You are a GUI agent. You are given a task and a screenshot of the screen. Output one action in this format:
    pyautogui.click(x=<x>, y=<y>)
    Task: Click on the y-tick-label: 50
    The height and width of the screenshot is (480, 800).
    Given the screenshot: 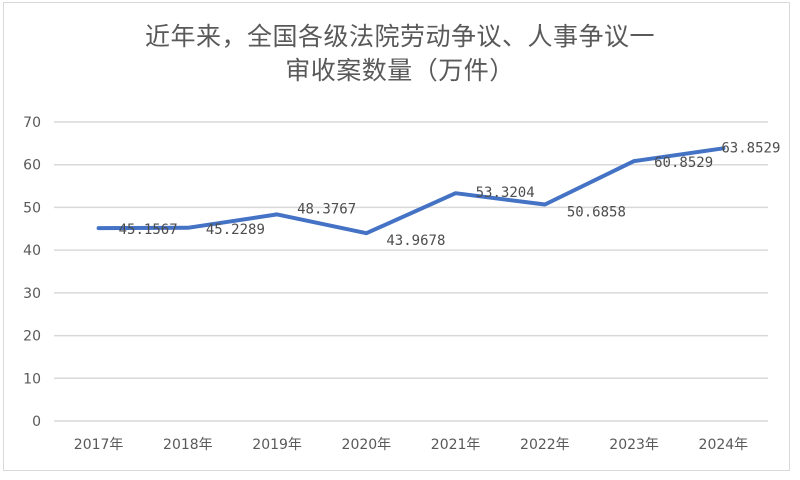 What is the action you would take?
    pyautogui.click(x=32, y=208)
    